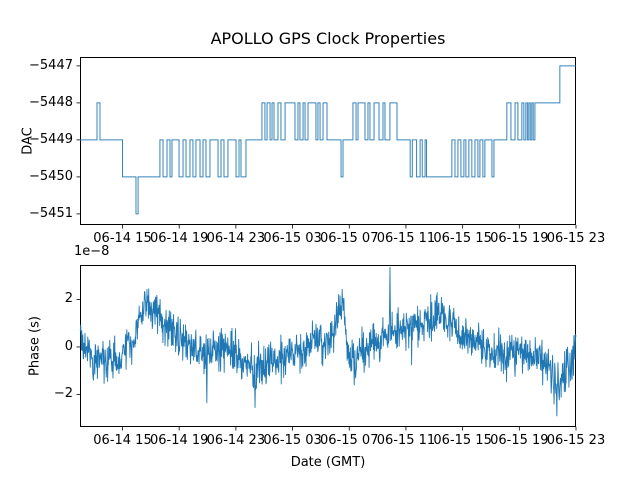 This screenshot has width=640, height=480. What do you see at coordinates (92, 251) in the screenshot?
I see `phase-offset-multiplier: 1e−8` at bounding box center [92, 251].